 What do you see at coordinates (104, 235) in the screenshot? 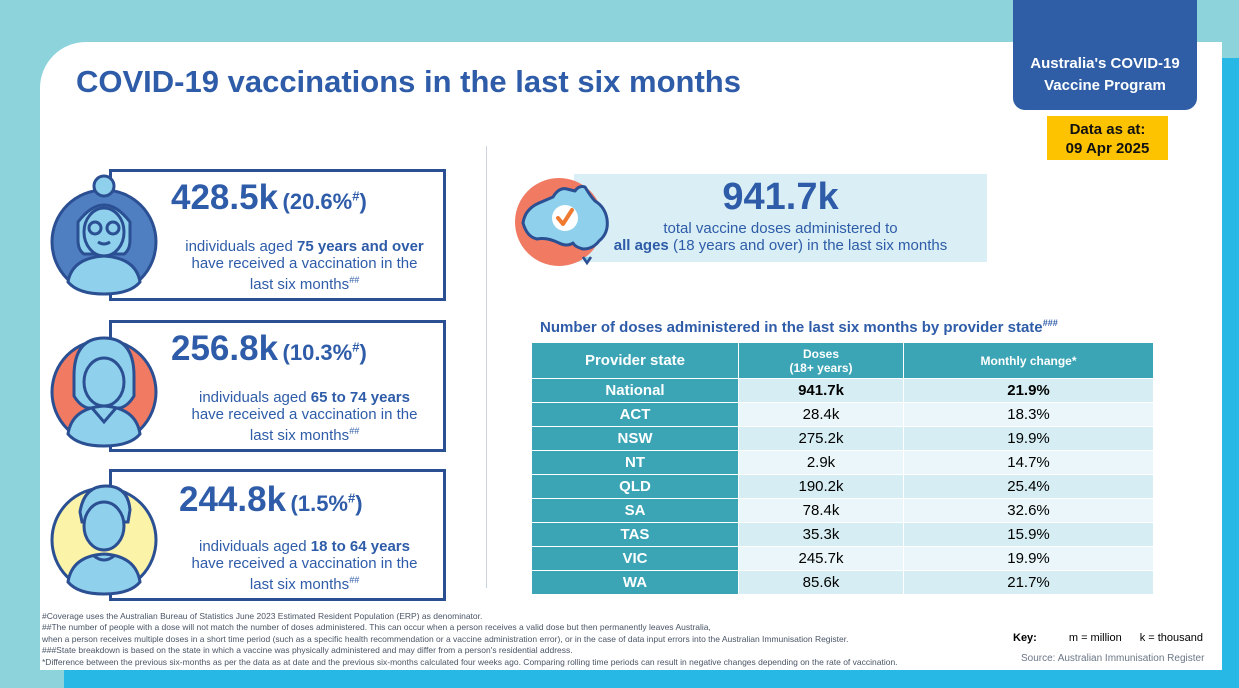
I see `elderly-person-avatar-icon` at bounding box center [104, 235].